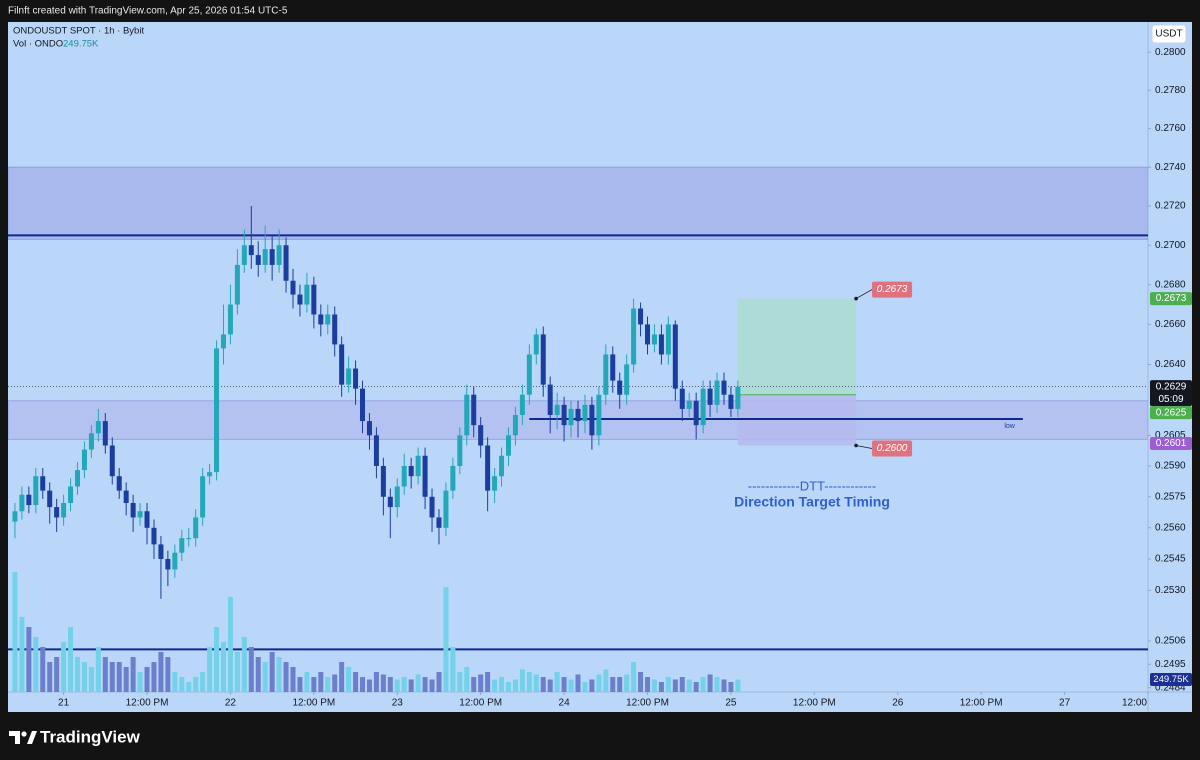 The height and width of the screenshot is (760, 1200). What do you see at coordinates (81, 44) in the screenshot?
I see `volume-legend-value: 249.75K` at bounding box center [81, 44].